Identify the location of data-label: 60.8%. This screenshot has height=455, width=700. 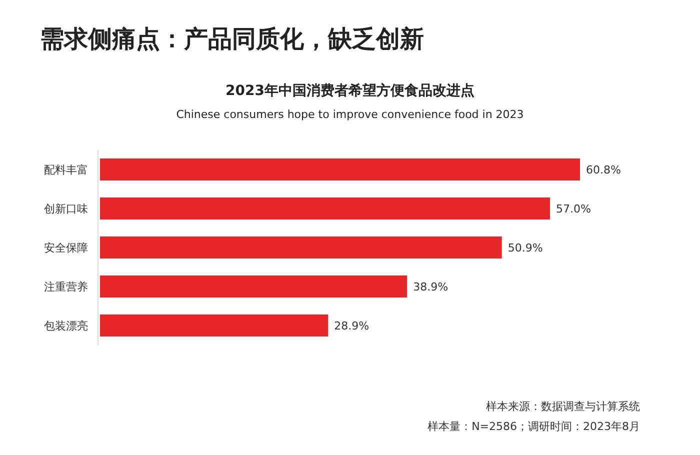
(603, 170).